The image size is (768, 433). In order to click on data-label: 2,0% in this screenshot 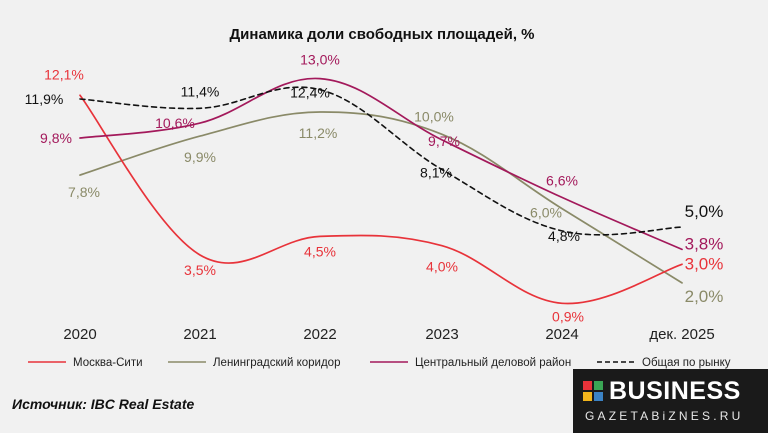, I will do `click(704, 296)`.